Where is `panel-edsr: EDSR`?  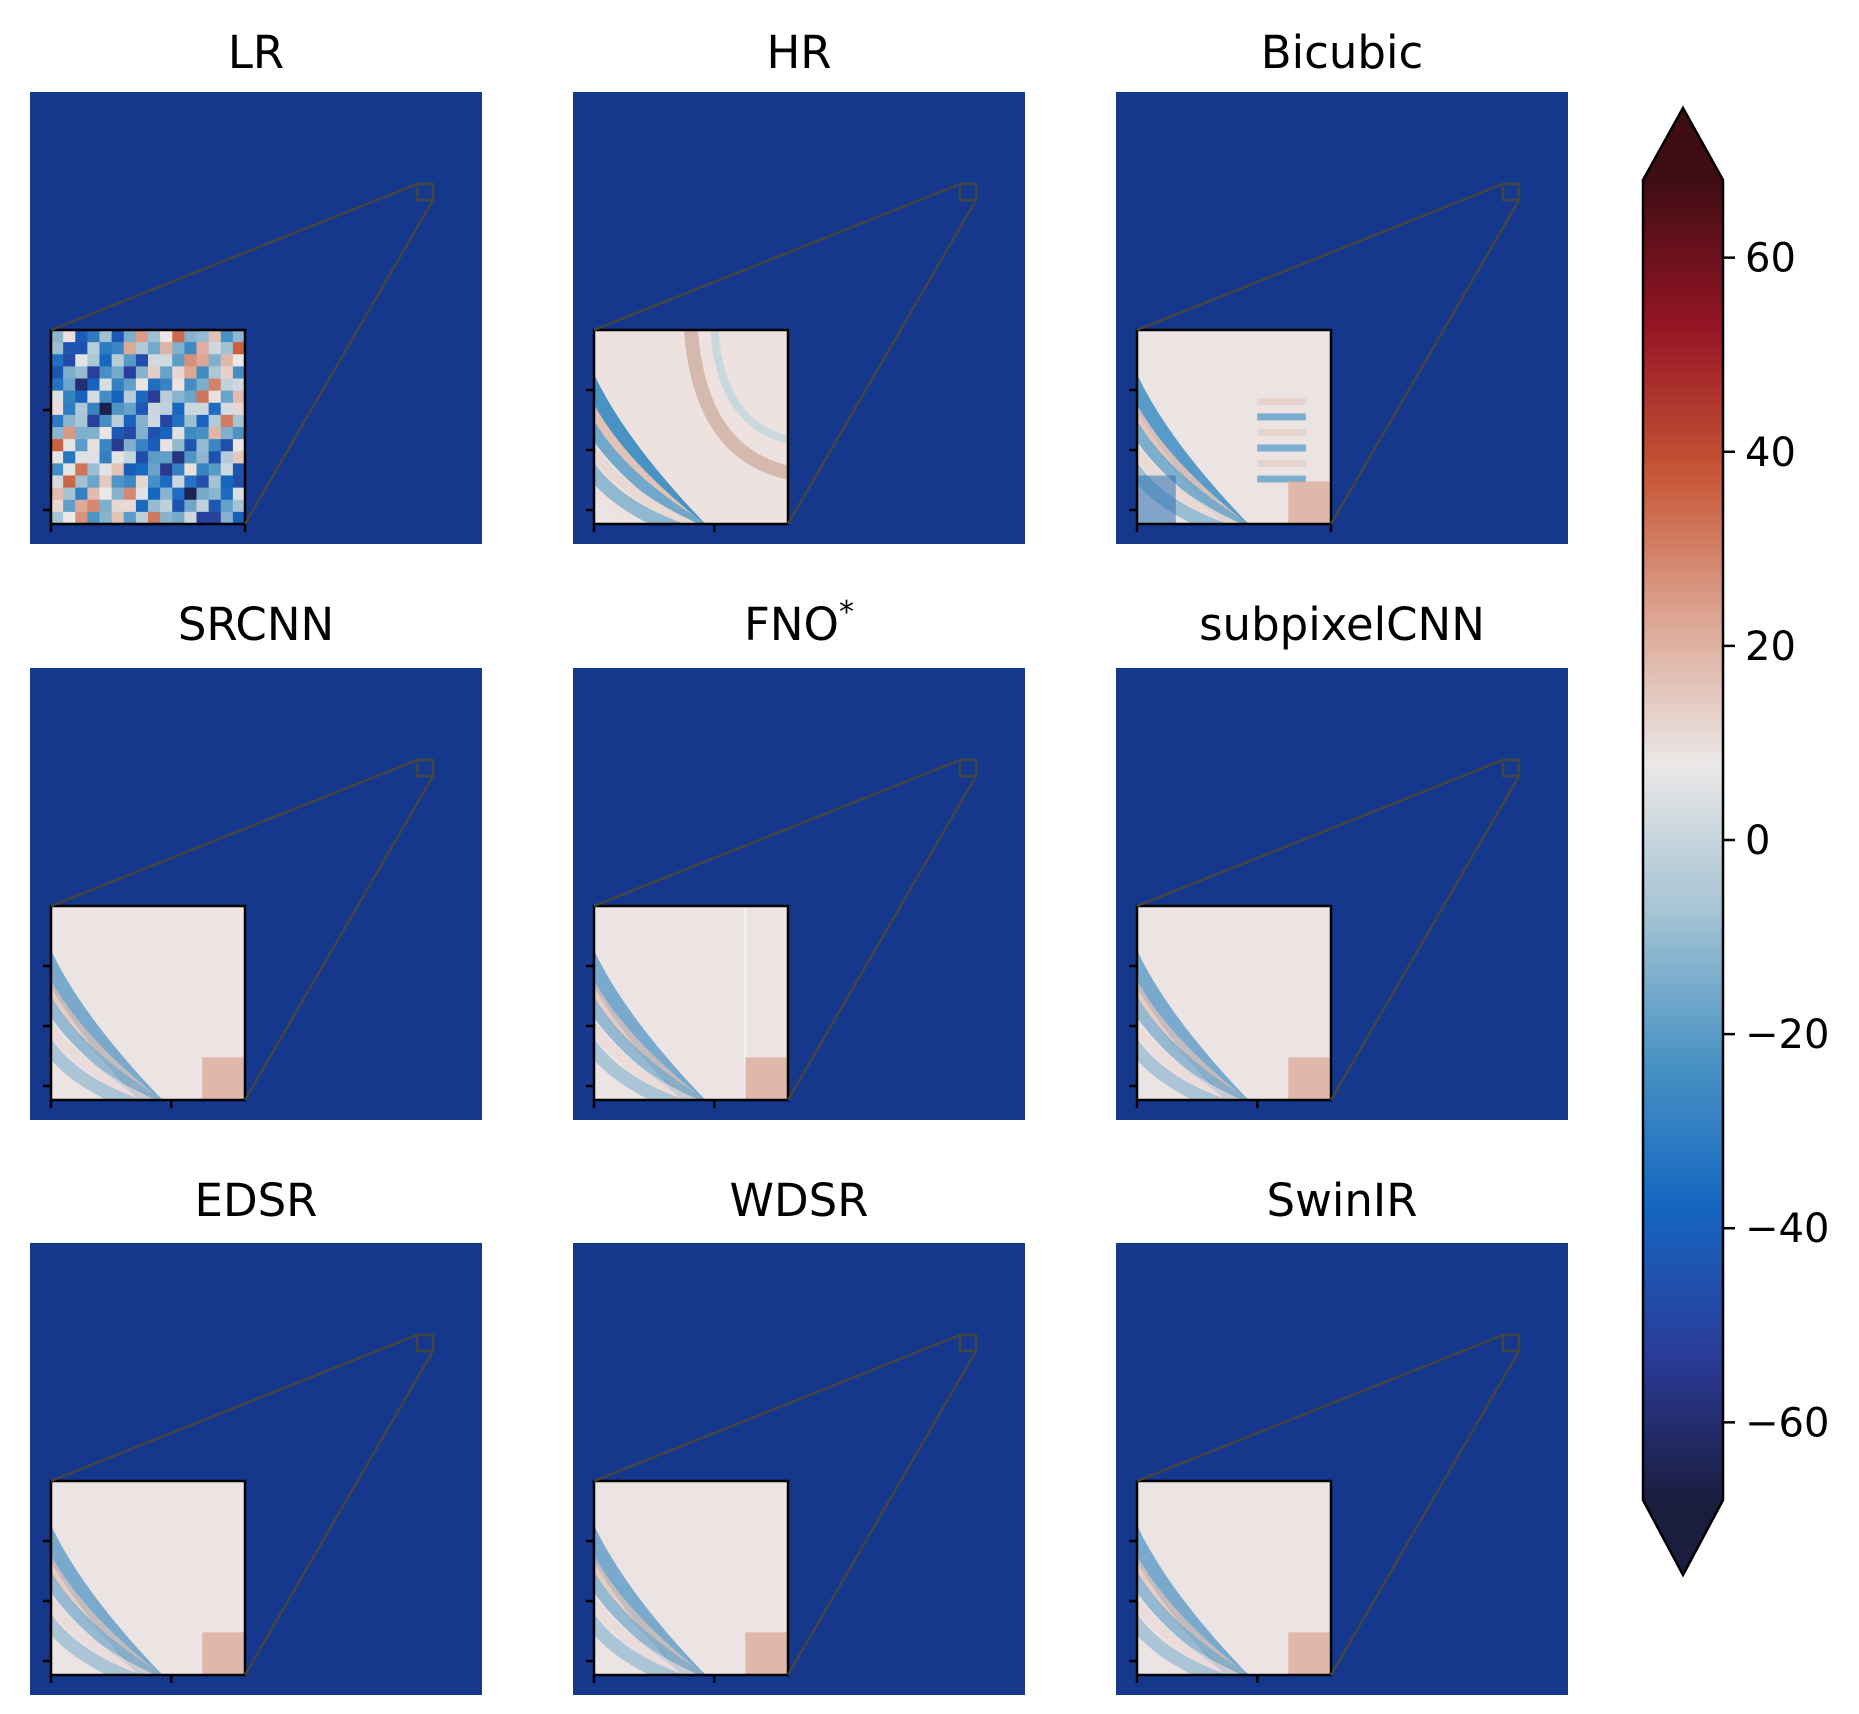
panel-edsr: EDSR is located at coordinates (256, 1434).